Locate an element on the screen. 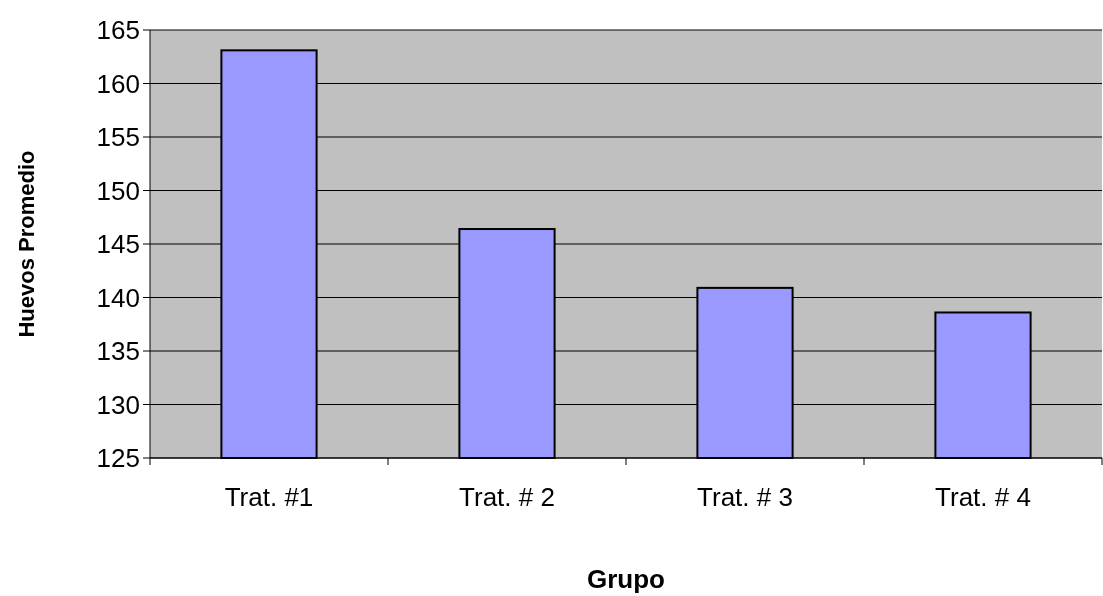 Image resolution: width=1103 pixels, height=596 pixels. y-tick-label: 130 is located at coordinates (118, 404).